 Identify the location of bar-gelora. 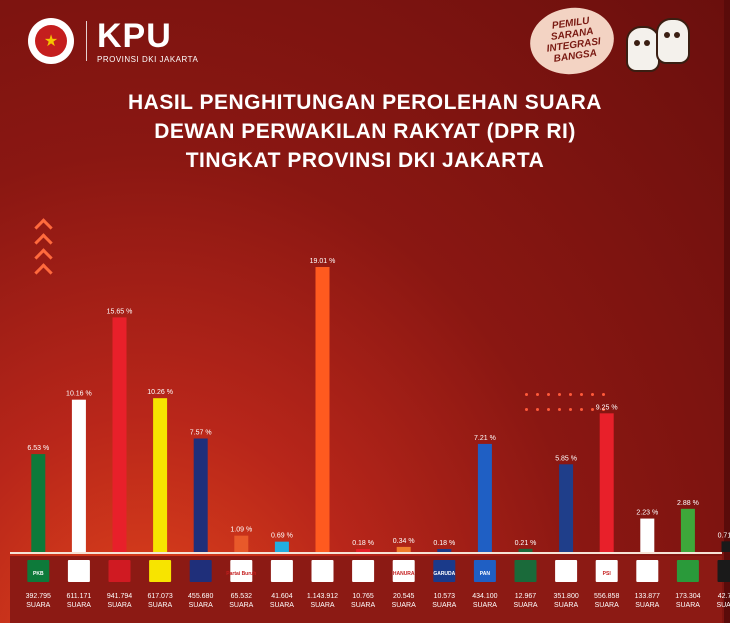
(281, 546).